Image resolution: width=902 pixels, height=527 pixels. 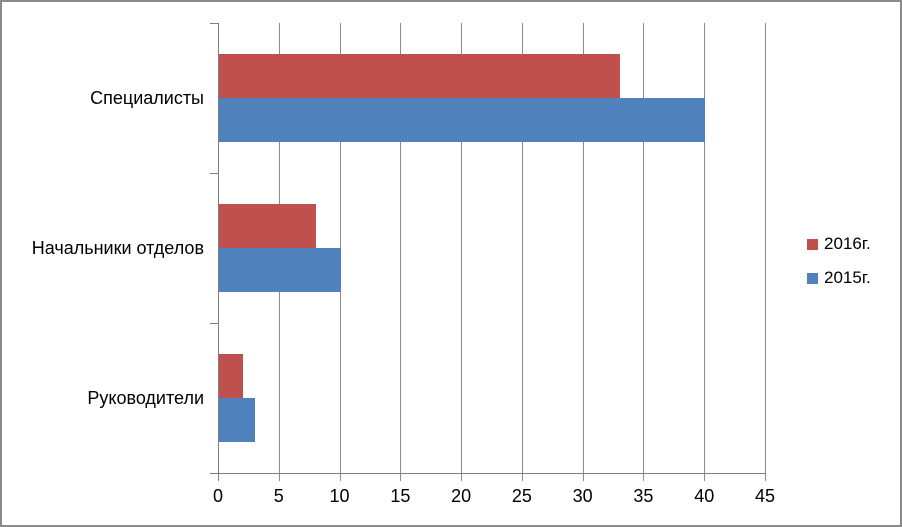 What do you see at coordinates (218, 496) in the screenshot?
I see `x-tick-label: 0` at bounding box center [218, 496].